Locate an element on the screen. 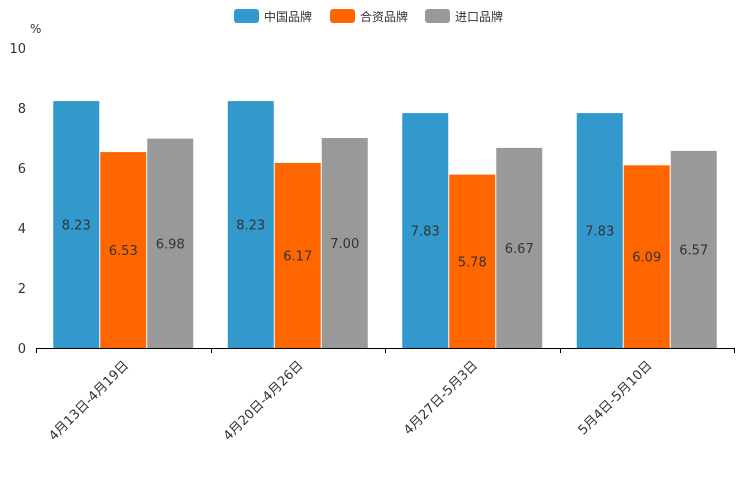 The image size is (744, 496). data-label: 7.00 is located at coordinates (344, 244).